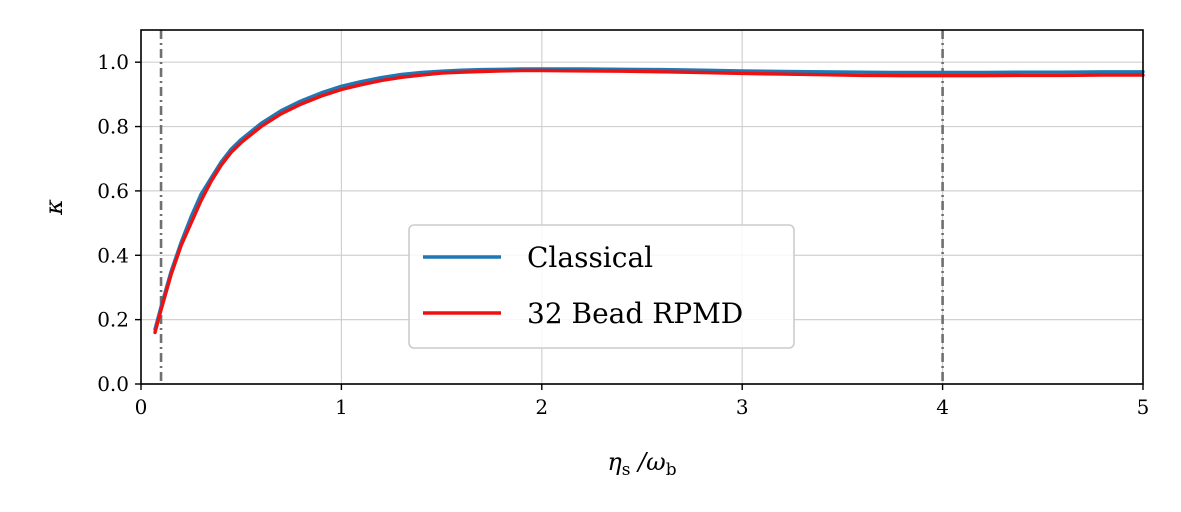  What do you see at coordinates (942, 407) in the screenshot?
I see `x-tick-label: 4` at bounding box center [942, 407].